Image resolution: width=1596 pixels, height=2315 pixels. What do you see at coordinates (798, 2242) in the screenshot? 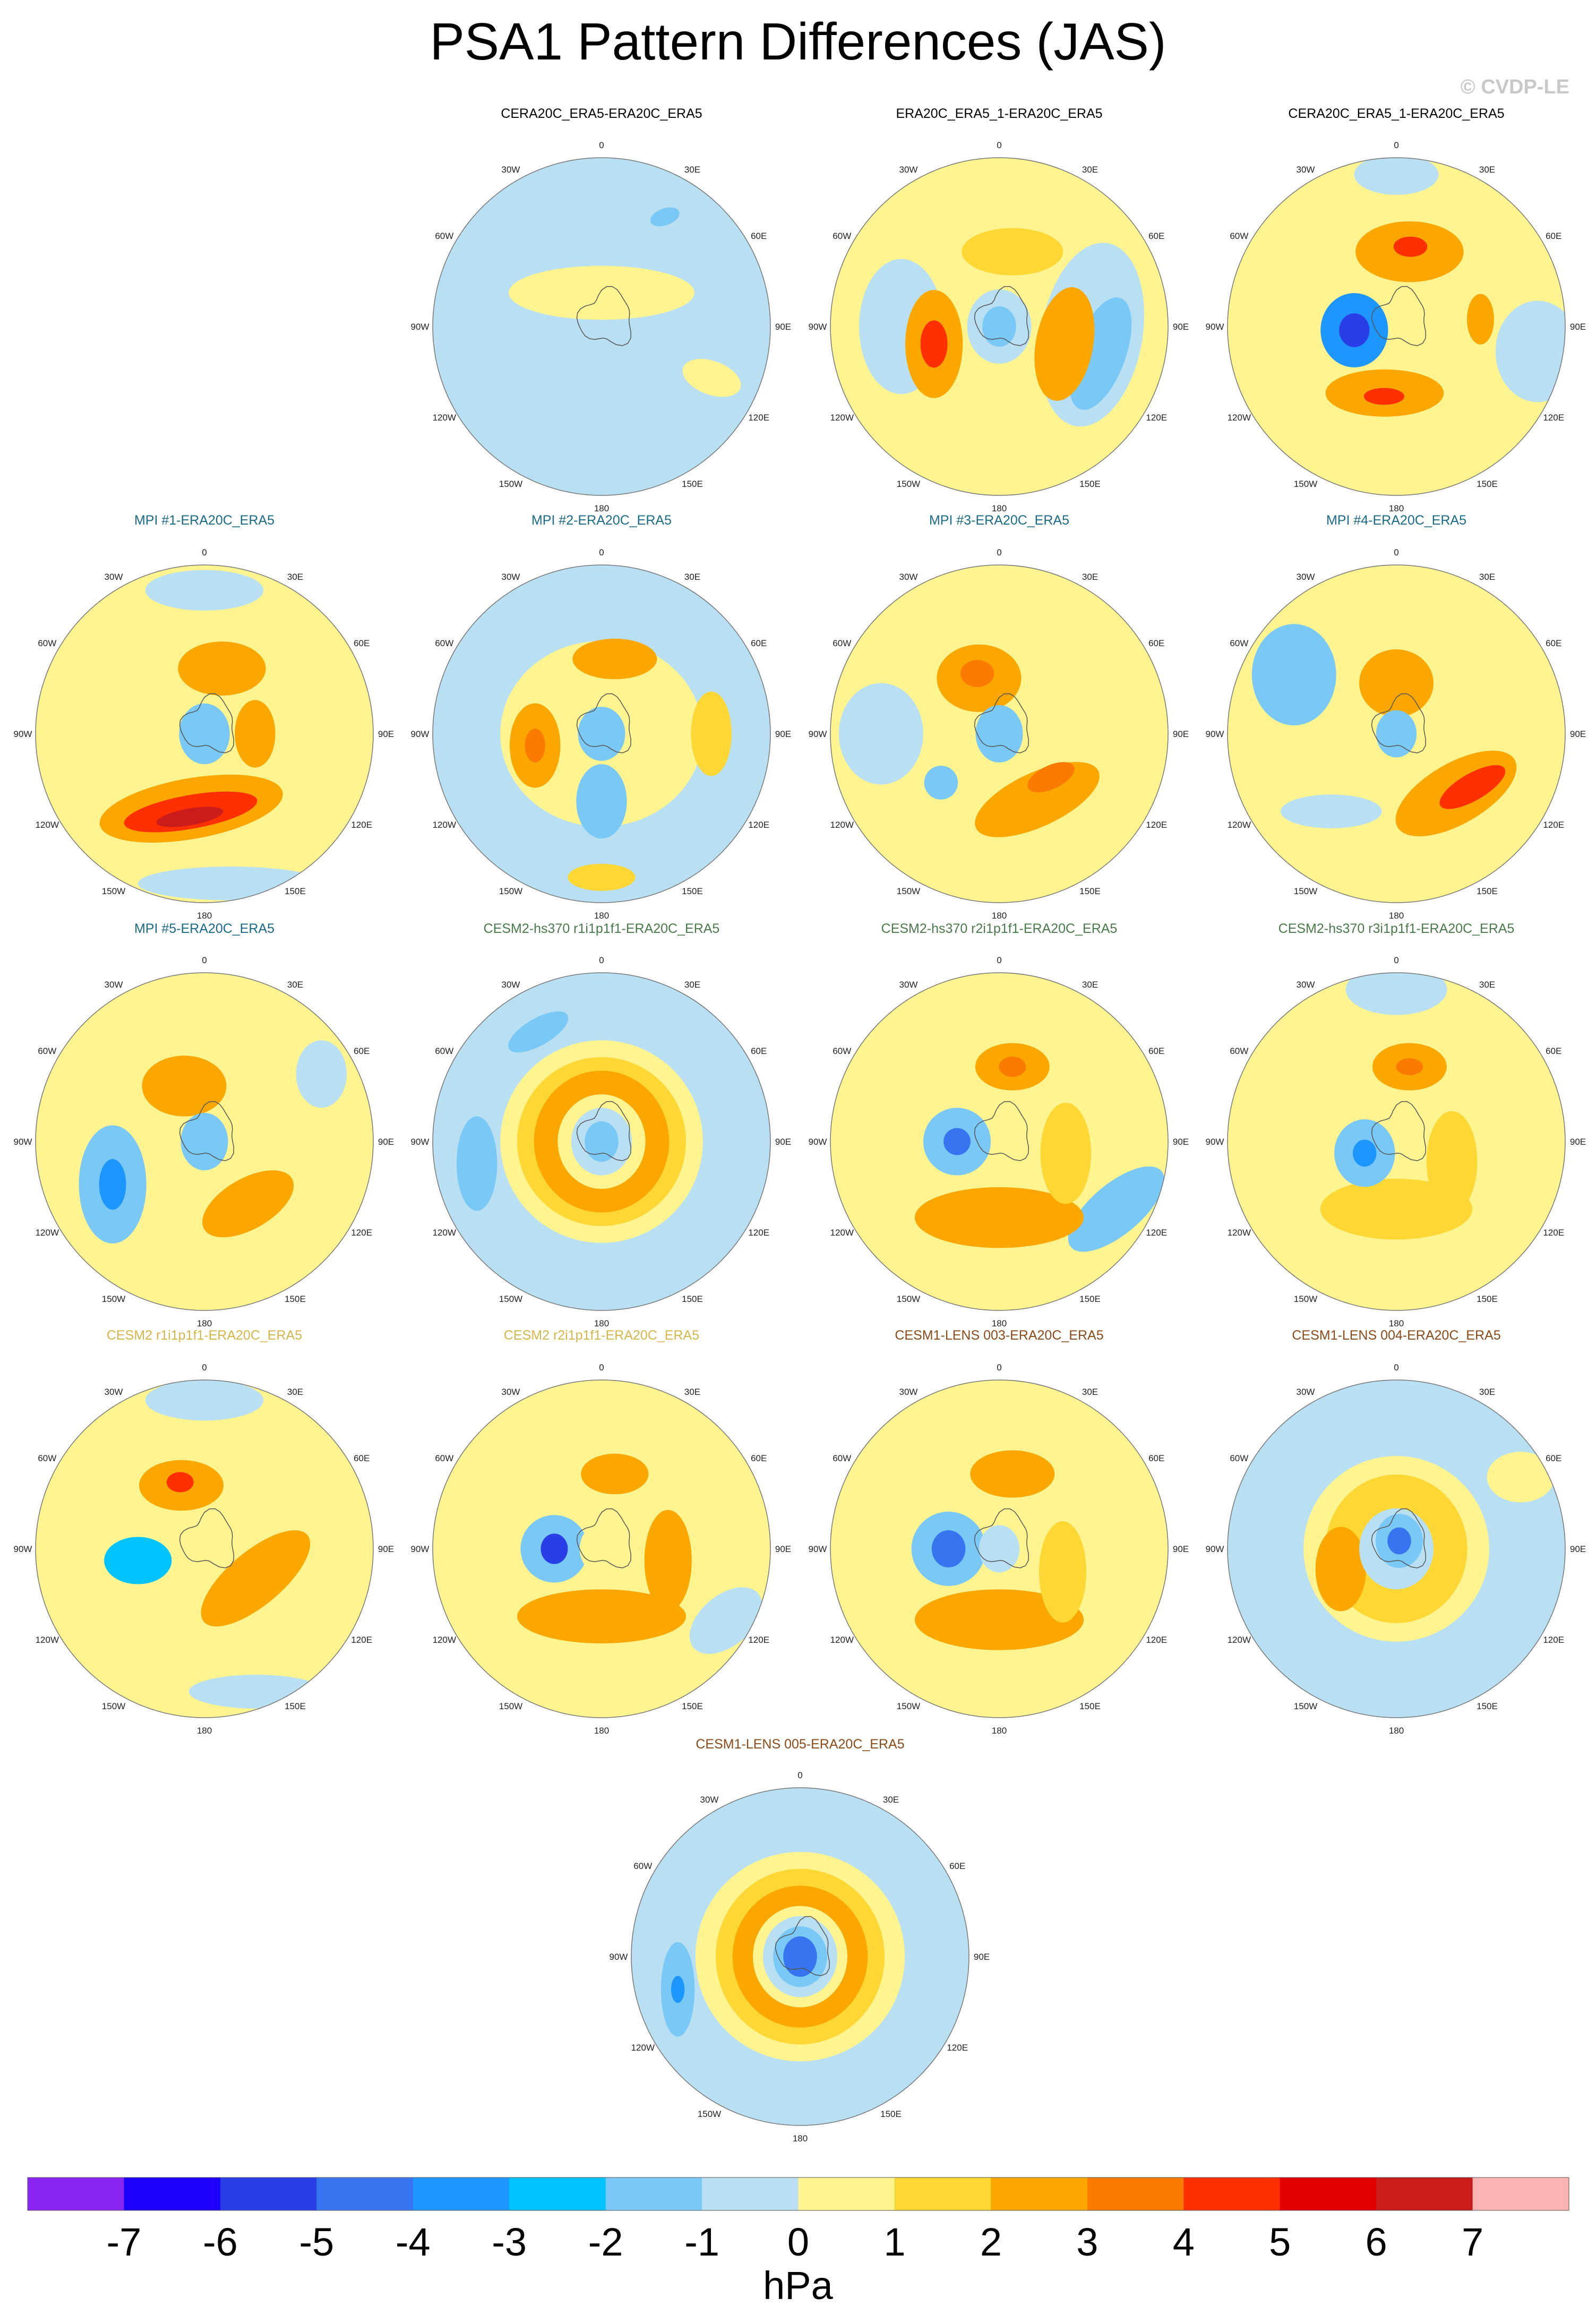
I see `colorbar: -7 -6 -5 -4 -3 -2 -1 0 1 2 3 4 5 6 7 hPa` at bounding box center [798, 2242].